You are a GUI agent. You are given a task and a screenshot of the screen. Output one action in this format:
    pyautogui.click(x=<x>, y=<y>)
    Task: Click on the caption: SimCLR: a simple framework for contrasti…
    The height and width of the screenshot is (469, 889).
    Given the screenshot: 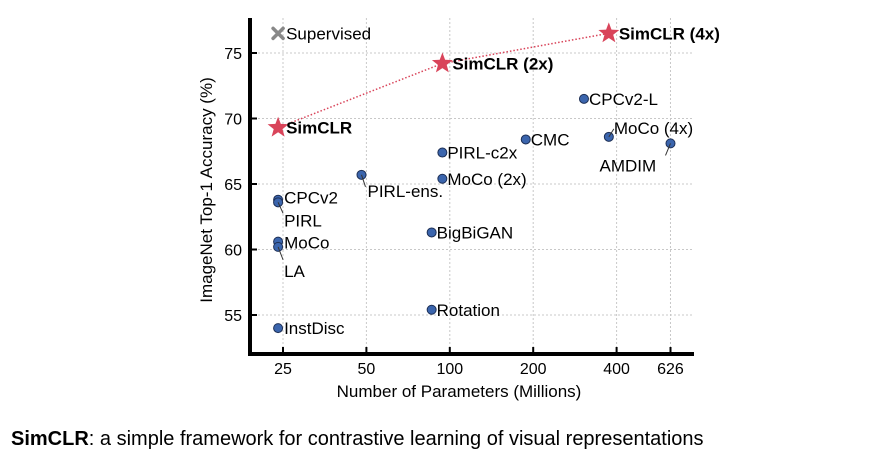 What is the action you would take?
    pyautogui.click(x=357, y=439)
    